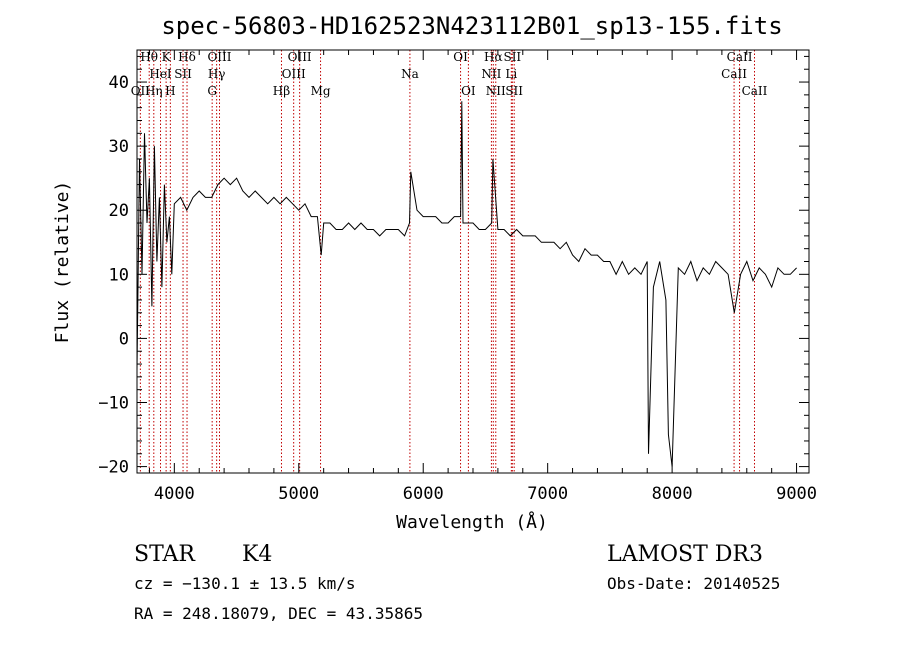  What do you see at coordinates (124, 339) in the screenshot?
I see `y-tick-label: 0` at bounding box center [124, 339].